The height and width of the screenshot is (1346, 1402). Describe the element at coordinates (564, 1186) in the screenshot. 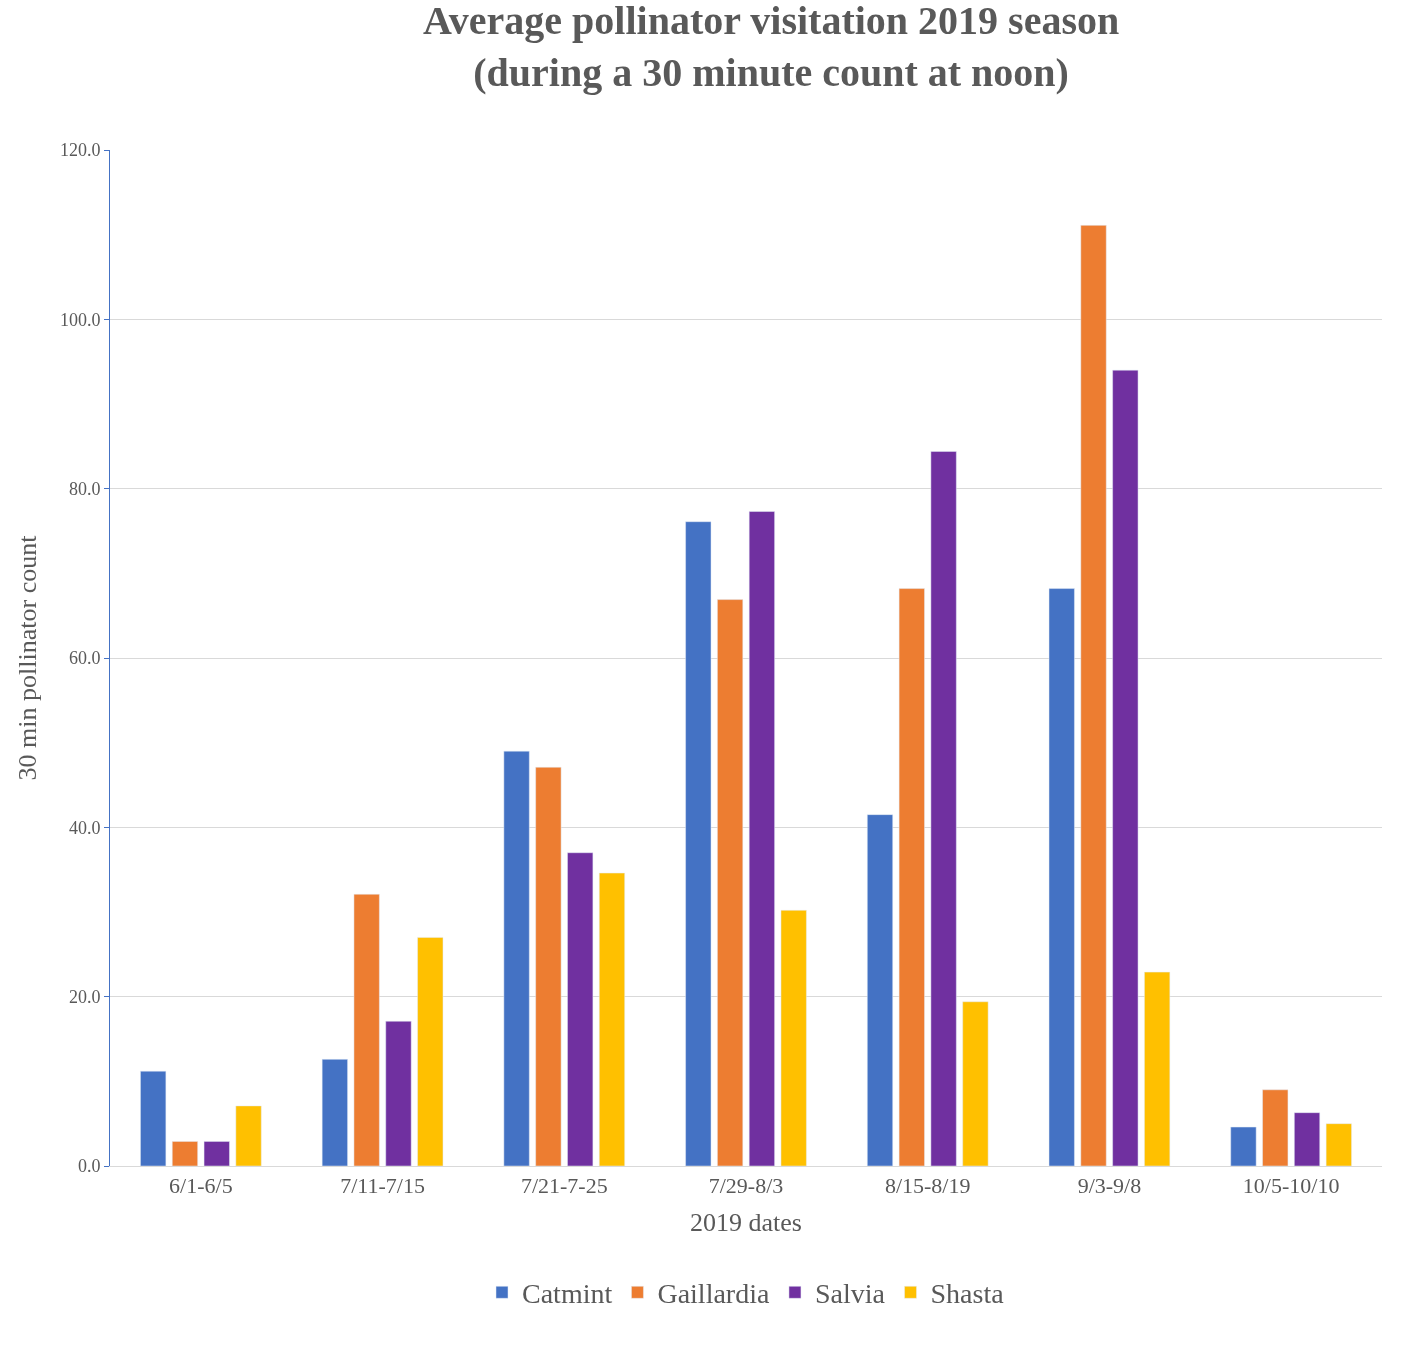

I see `x-tick-label: 7/21-7-25` at that location.